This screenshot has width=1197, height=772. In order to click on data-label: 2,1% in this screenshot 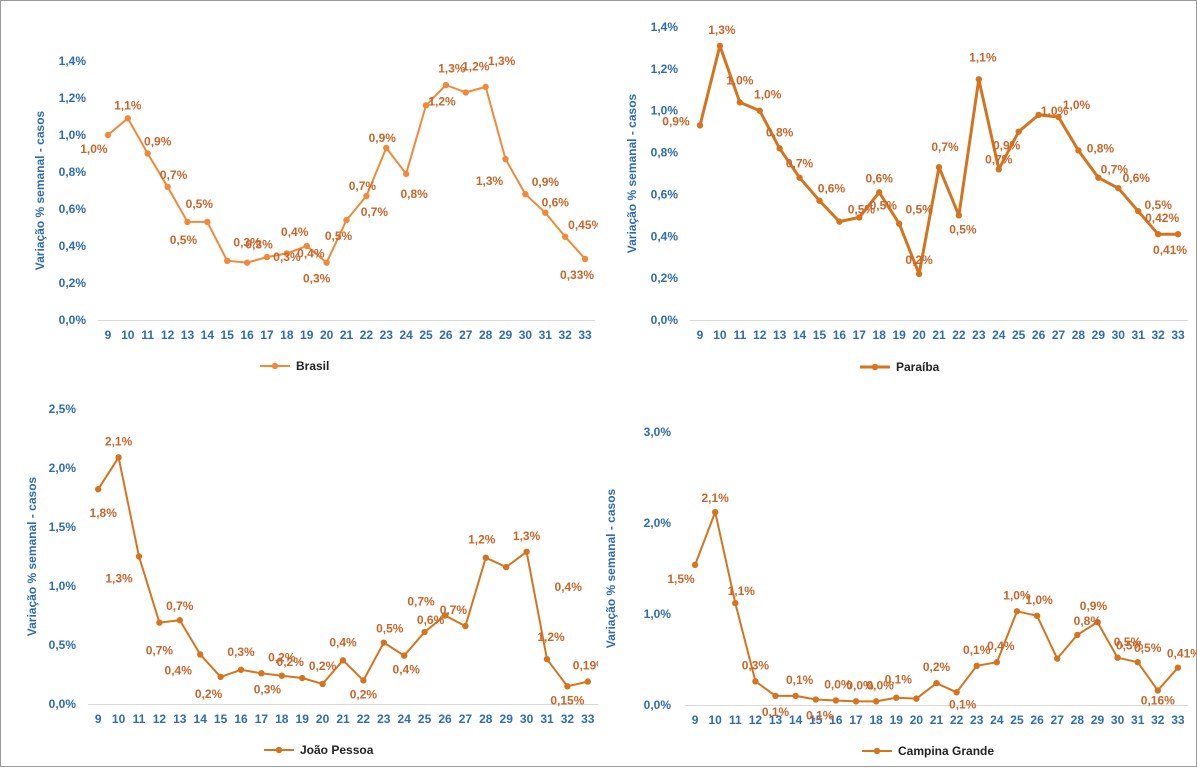, I will do `click(119, 441)`.